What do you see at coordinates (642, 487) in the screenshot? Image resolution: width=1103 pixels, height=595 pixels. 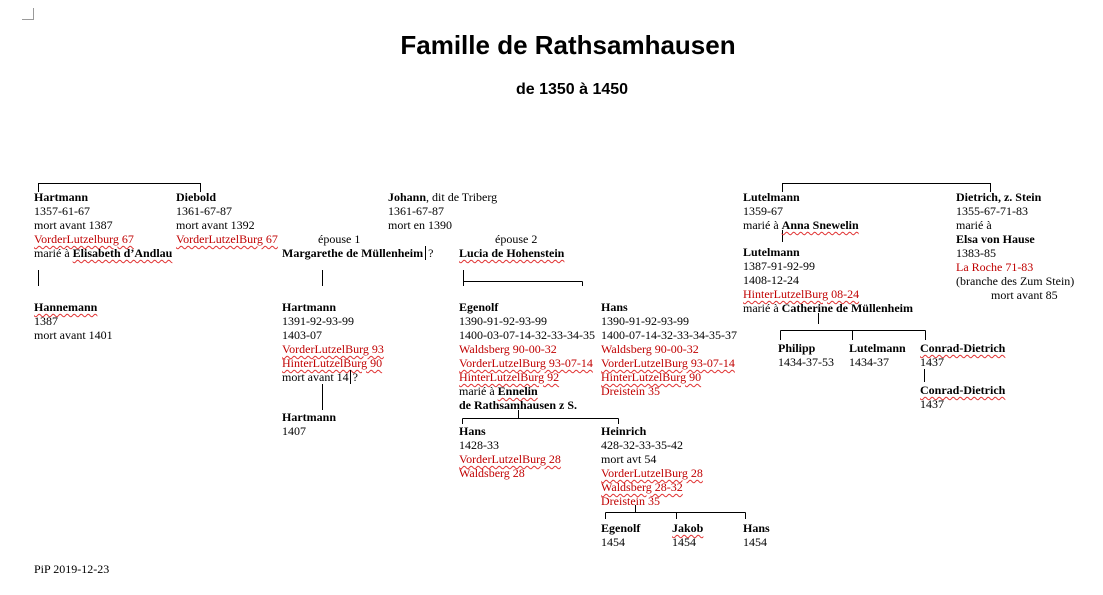 I see `castle-entry: Waldsberg 28-32` at bounding box center [642, 487].